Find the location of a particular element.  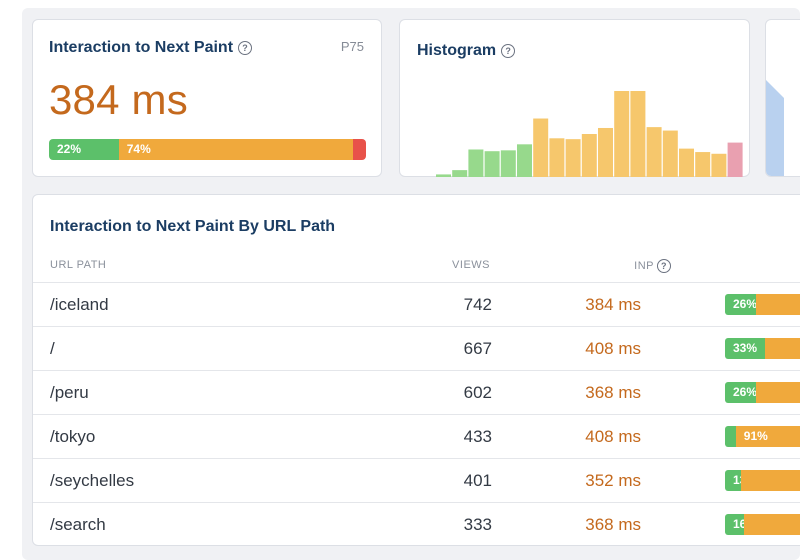

url-path-cell: /iceland is located at coordinates (79, 304).